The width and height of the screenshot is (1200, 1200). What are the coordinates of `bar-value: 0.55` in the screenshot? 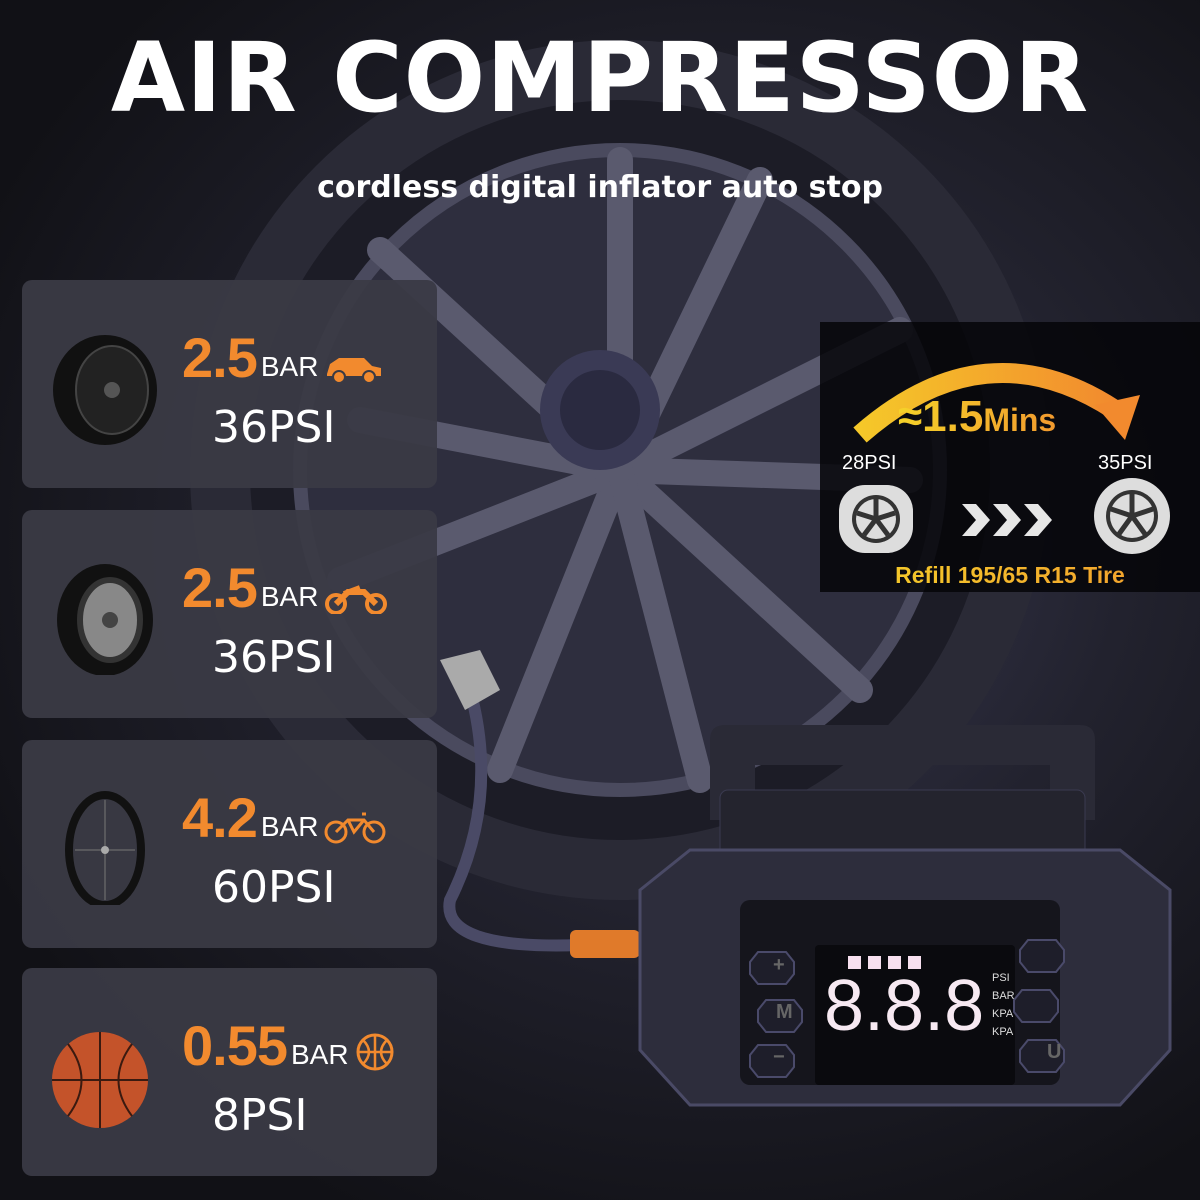 It's located at (235, 1045).